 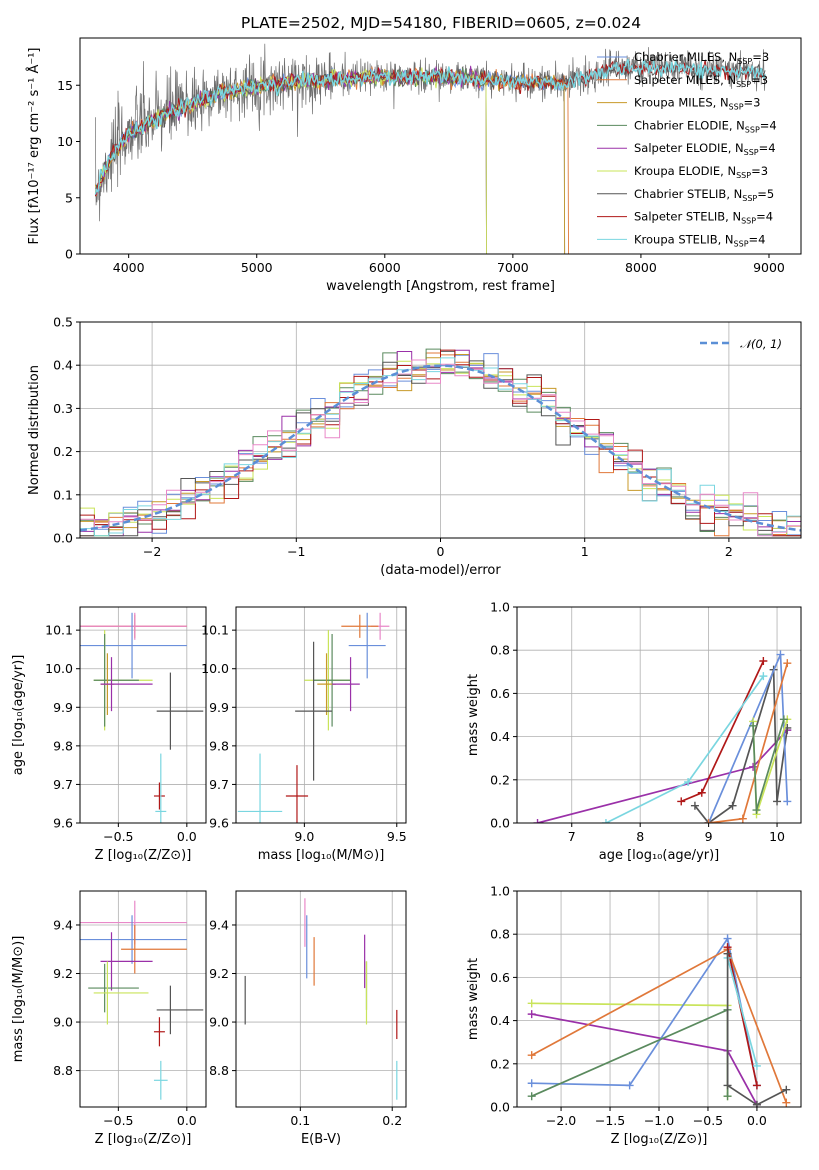 What do you see at coordinates (709, 836) in the screenshot?
I see `x-tick-label: 9` at bounding box center [709, 836].